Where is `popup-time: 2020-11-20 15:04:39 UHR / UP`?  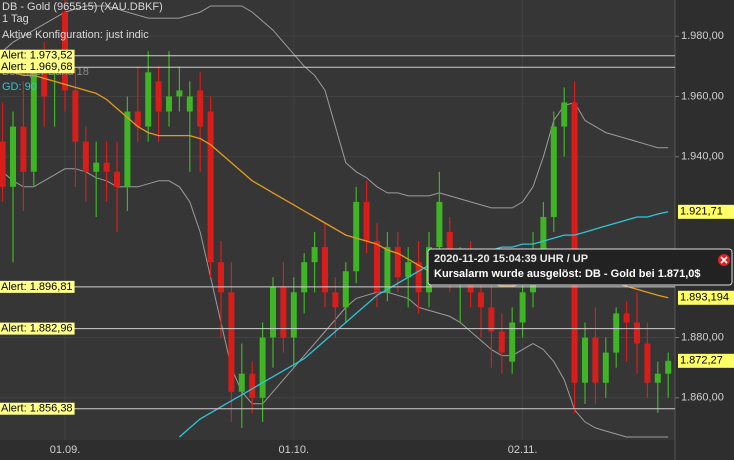
popup-time: 2020-11-20 15:04:39 UHR / UP is located at coordinates (511, 259).